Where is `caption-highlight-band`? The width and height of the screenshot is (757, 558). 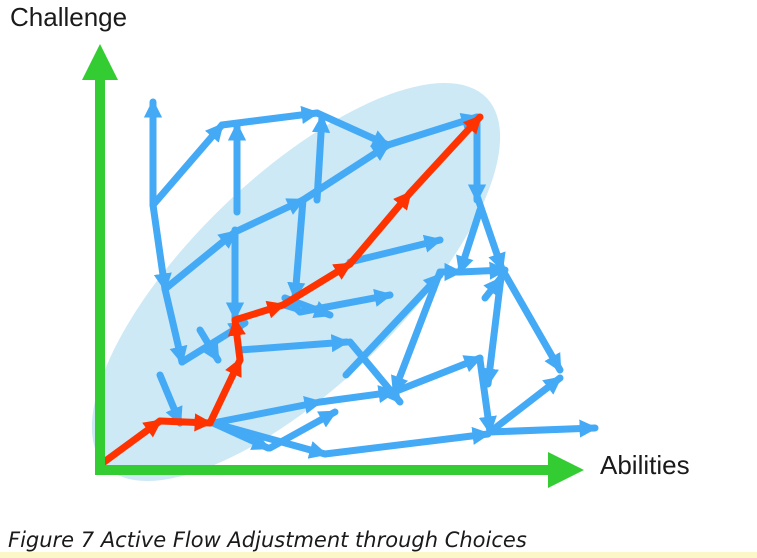 caption-highlight-band is located at coordinates (378, 555).